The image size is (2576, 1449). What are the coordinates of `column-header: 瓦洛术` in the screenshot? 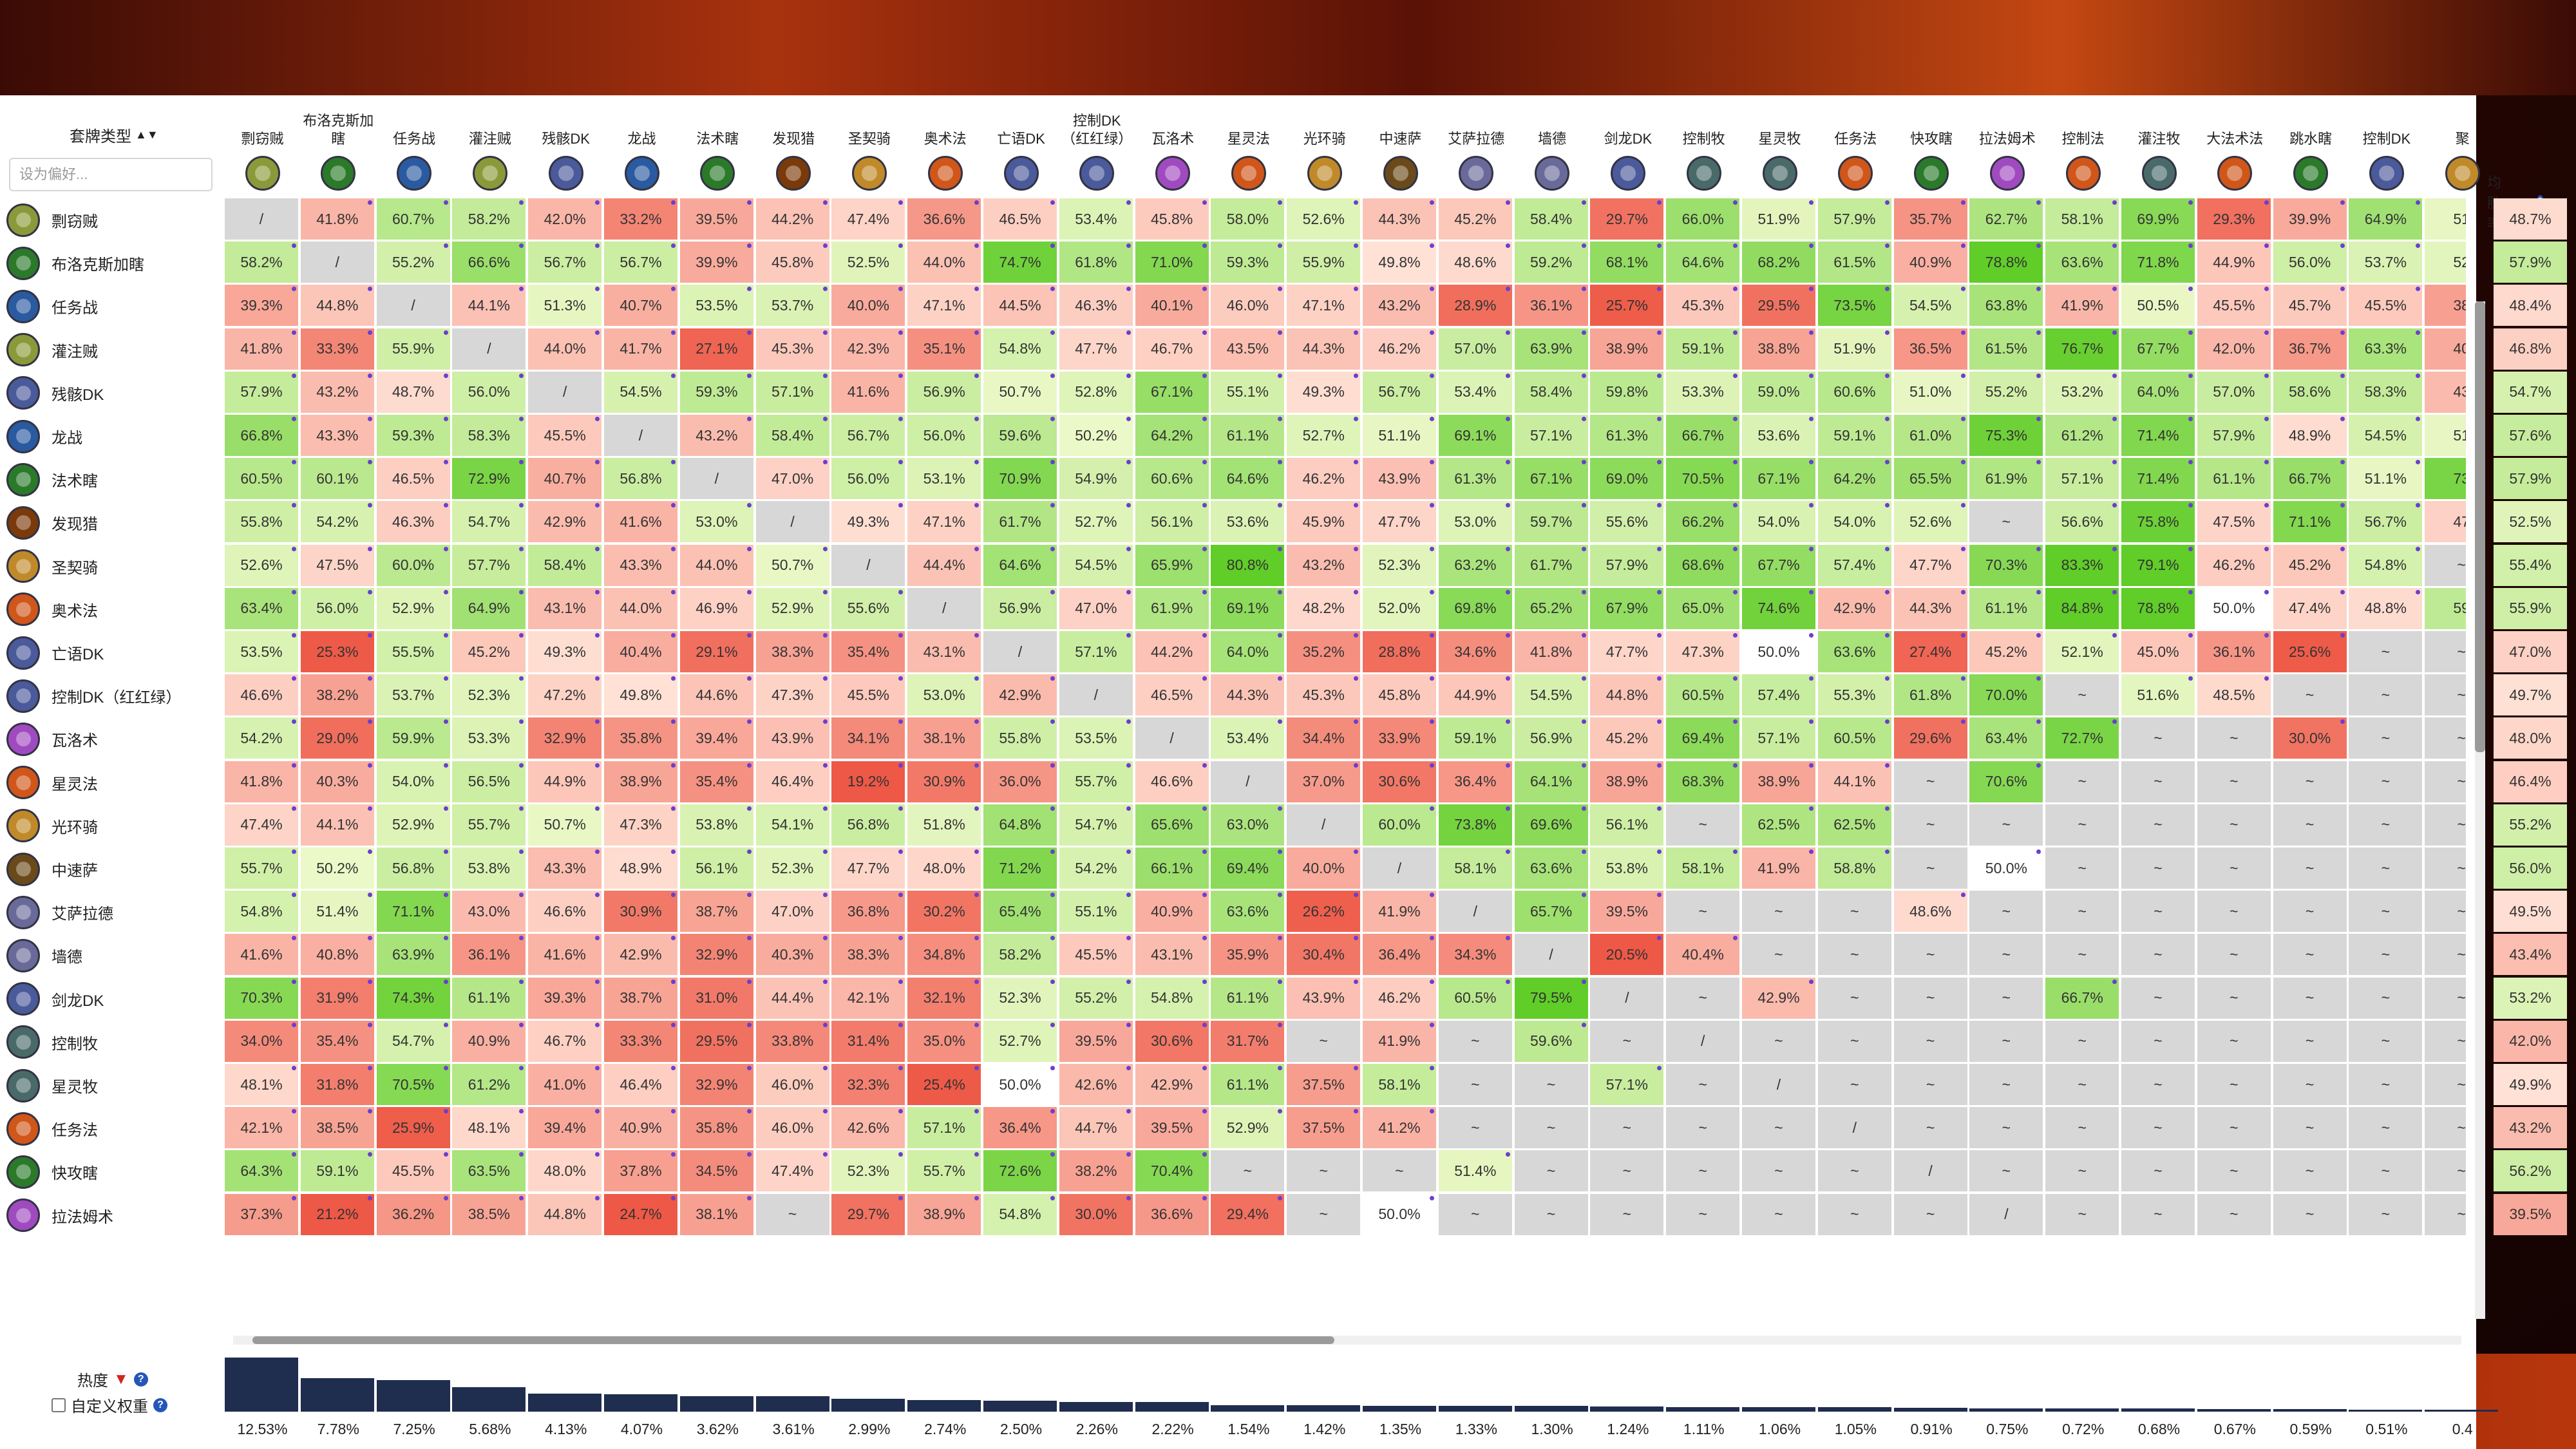 It's located at (1173, 149).